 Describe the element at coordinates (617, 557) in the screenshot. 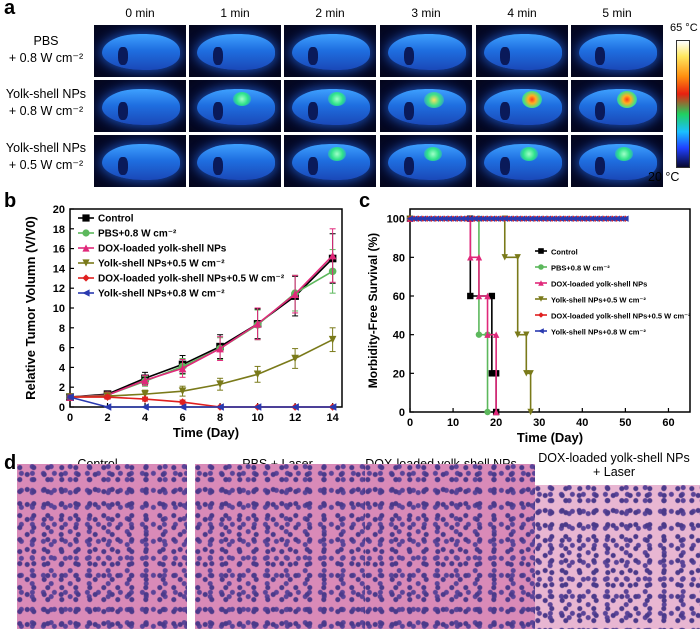

I see `histology-image-dox-laser` at that location.